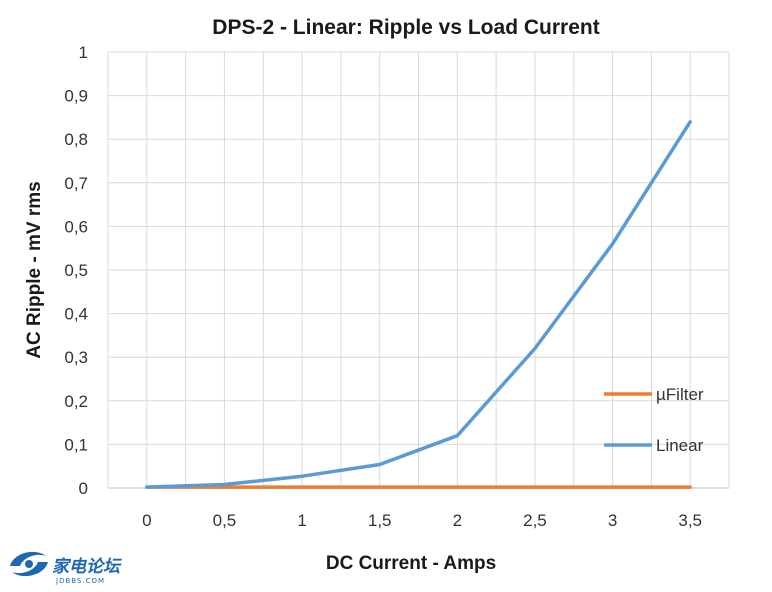 The width and height of the screenshot is (772, 592). Describe the element at coordinates (76, 139) in the screenshot. I see `y-tick-label: 0,8` at that location.